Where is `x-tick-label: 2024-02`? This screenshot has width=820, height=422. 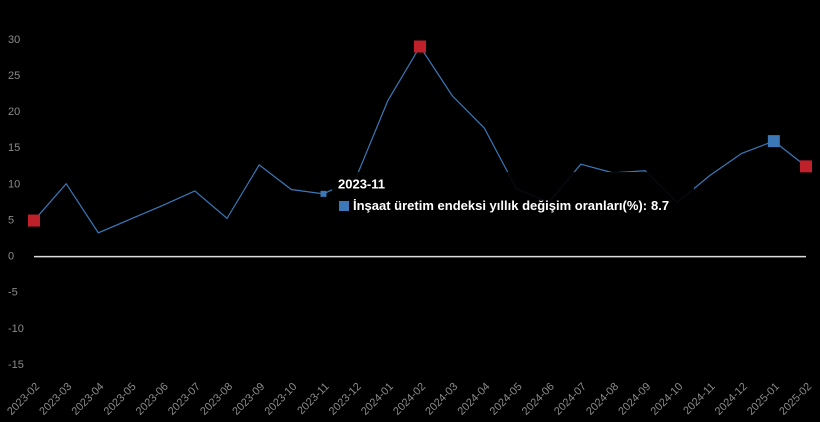
x-tick-label: 2024-02 is located at coordinates (409, 399).